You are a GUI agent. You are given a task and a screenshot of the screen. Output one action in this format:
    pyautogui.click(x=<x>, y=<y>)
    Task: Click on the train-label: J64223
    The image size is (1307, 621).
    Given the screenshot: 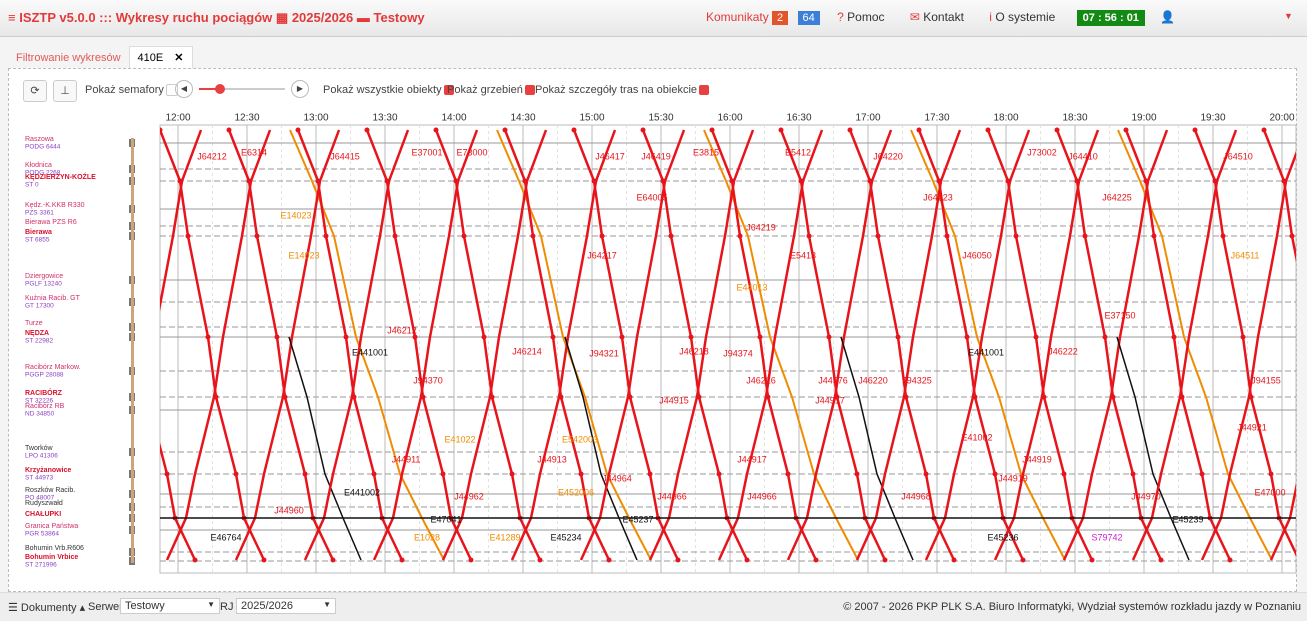 What is the action you would take?
    pyautogui.click(x=938, y=197)
    